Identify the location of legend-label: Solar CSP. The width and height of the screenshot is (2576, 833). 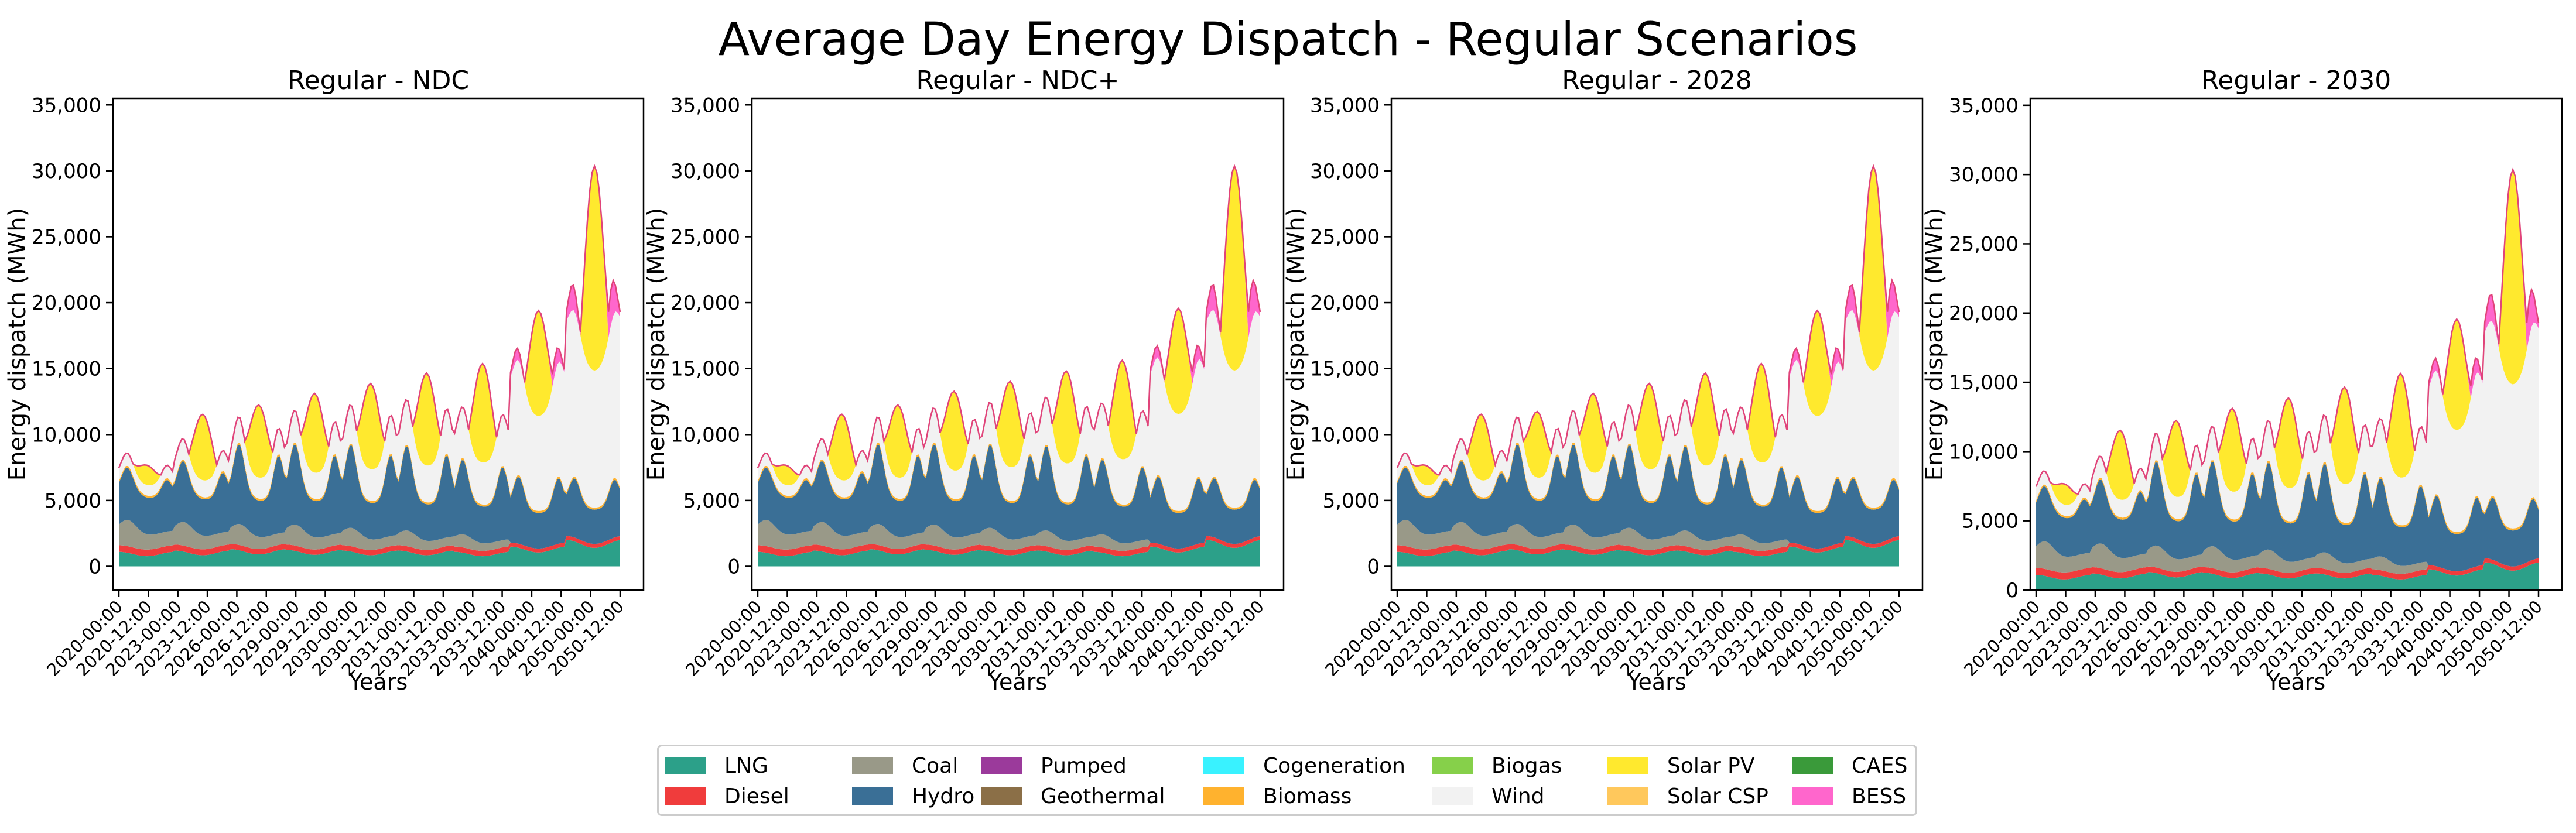
(1717, 796).